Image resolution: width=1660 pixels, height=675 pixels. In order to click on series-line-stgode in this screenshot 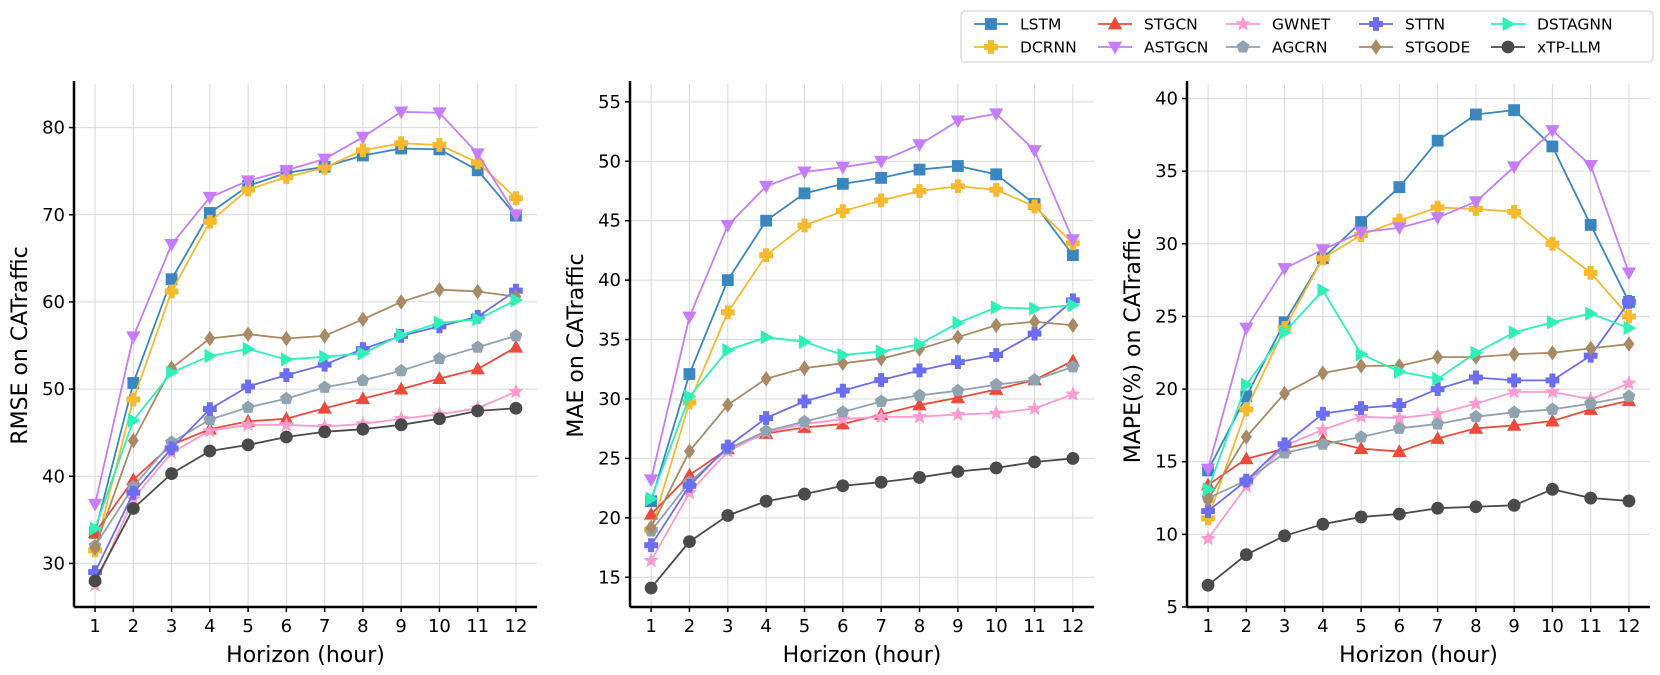, I will do `click(861, 424)`.